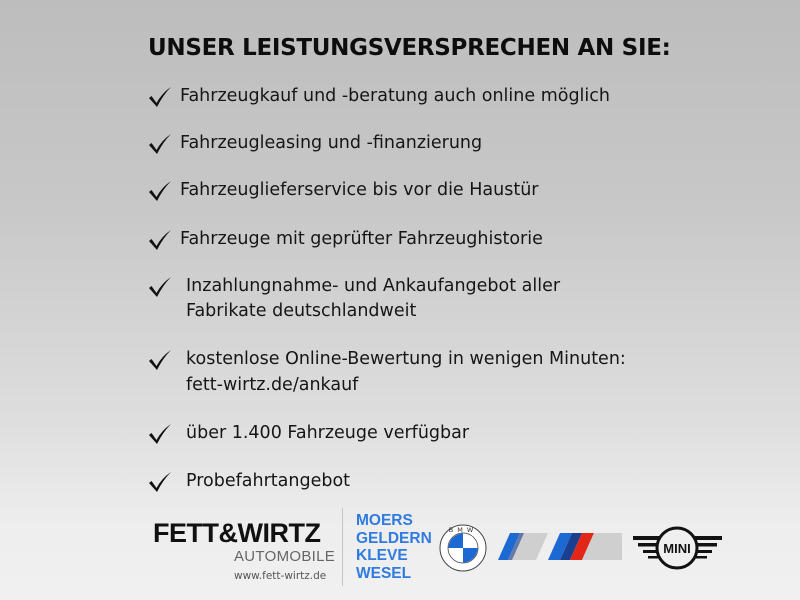  I want to click on city-list: MOERS GELDERN KLEVE WESEL, so click(394, 547).